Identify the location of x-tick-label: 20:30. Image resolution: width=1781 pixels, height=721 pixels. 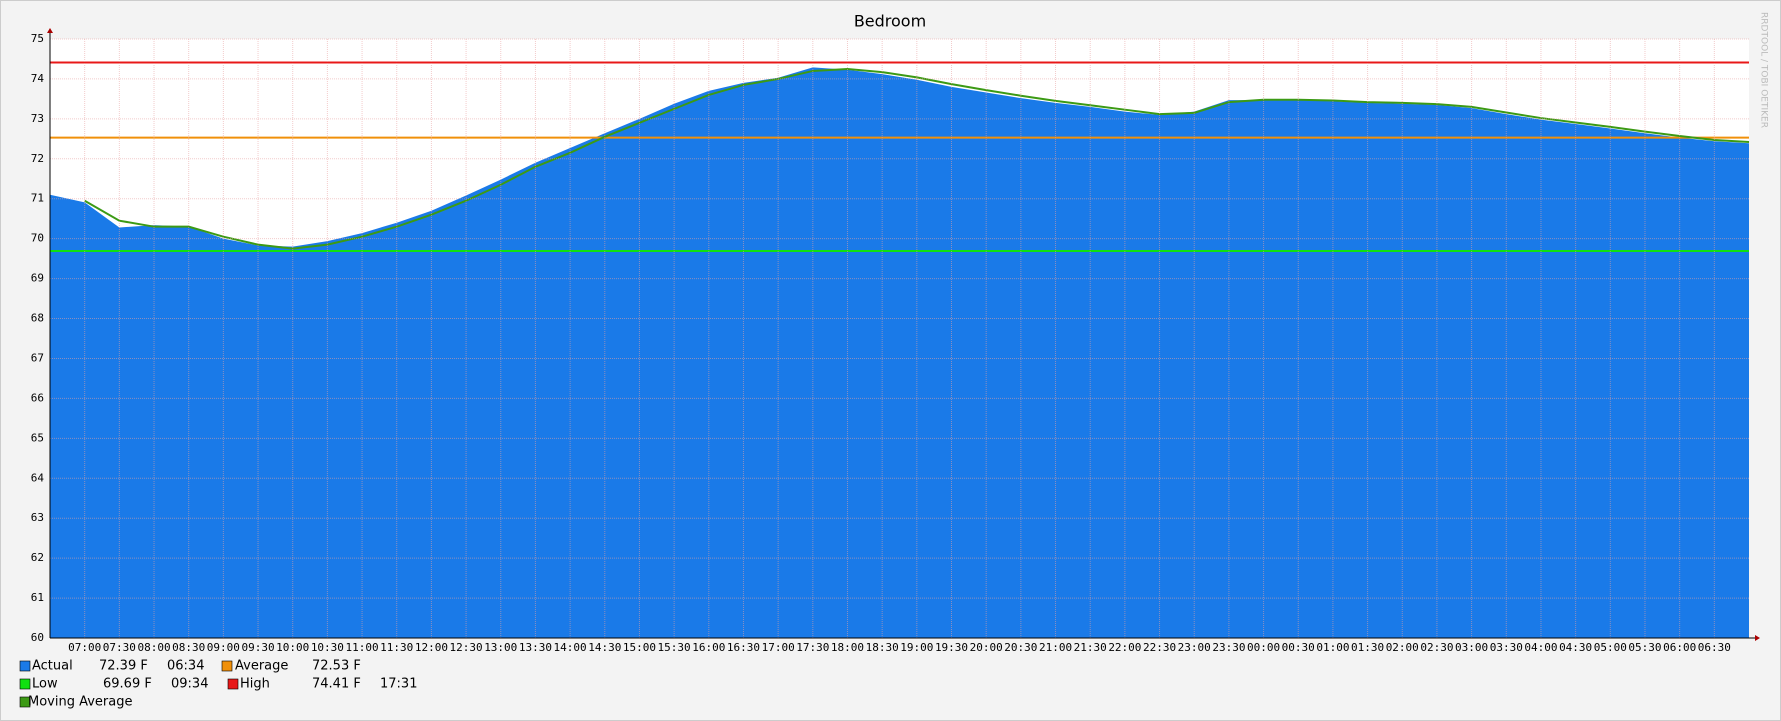
(1020, 647).